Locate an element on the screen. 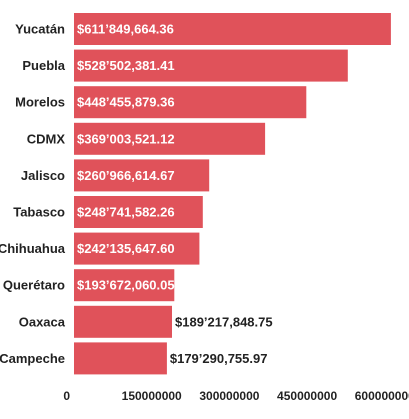 The width and height of the screenshot is (409, 419). x-tick-label-1: 150000000 is located at coordinates (152, 396).